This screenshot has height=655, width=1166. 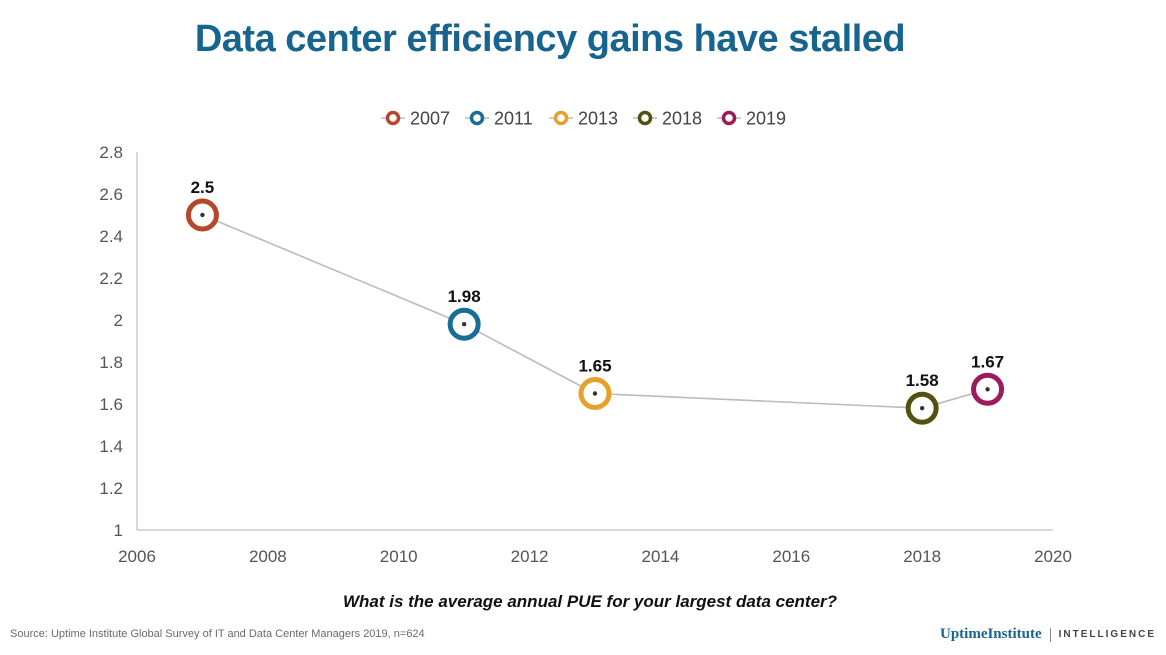 What do you see at coordinates (393, 118) in the screenshot?
I see `legend-marker-2007` at bounding box center [393, 118].